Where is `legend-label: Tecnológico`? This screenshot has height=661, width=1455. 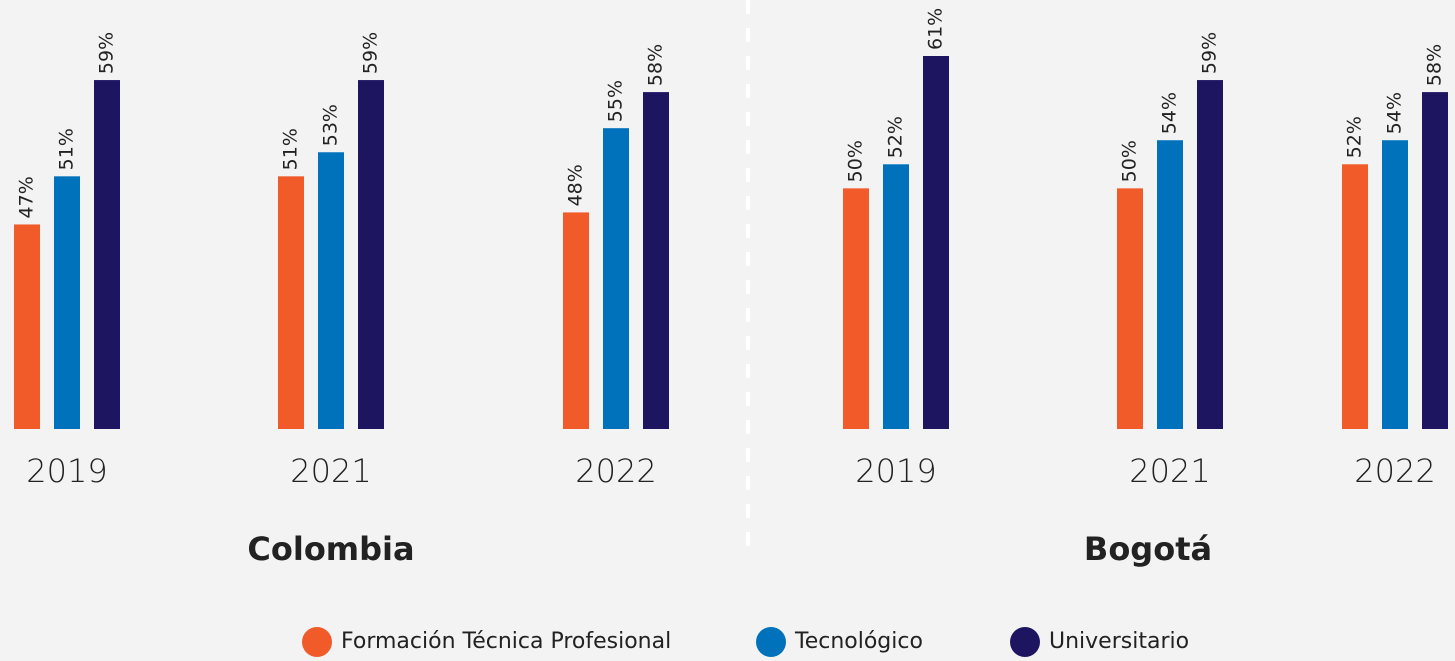
legend-label: Tecnológico is located at coordinates (858, 641).